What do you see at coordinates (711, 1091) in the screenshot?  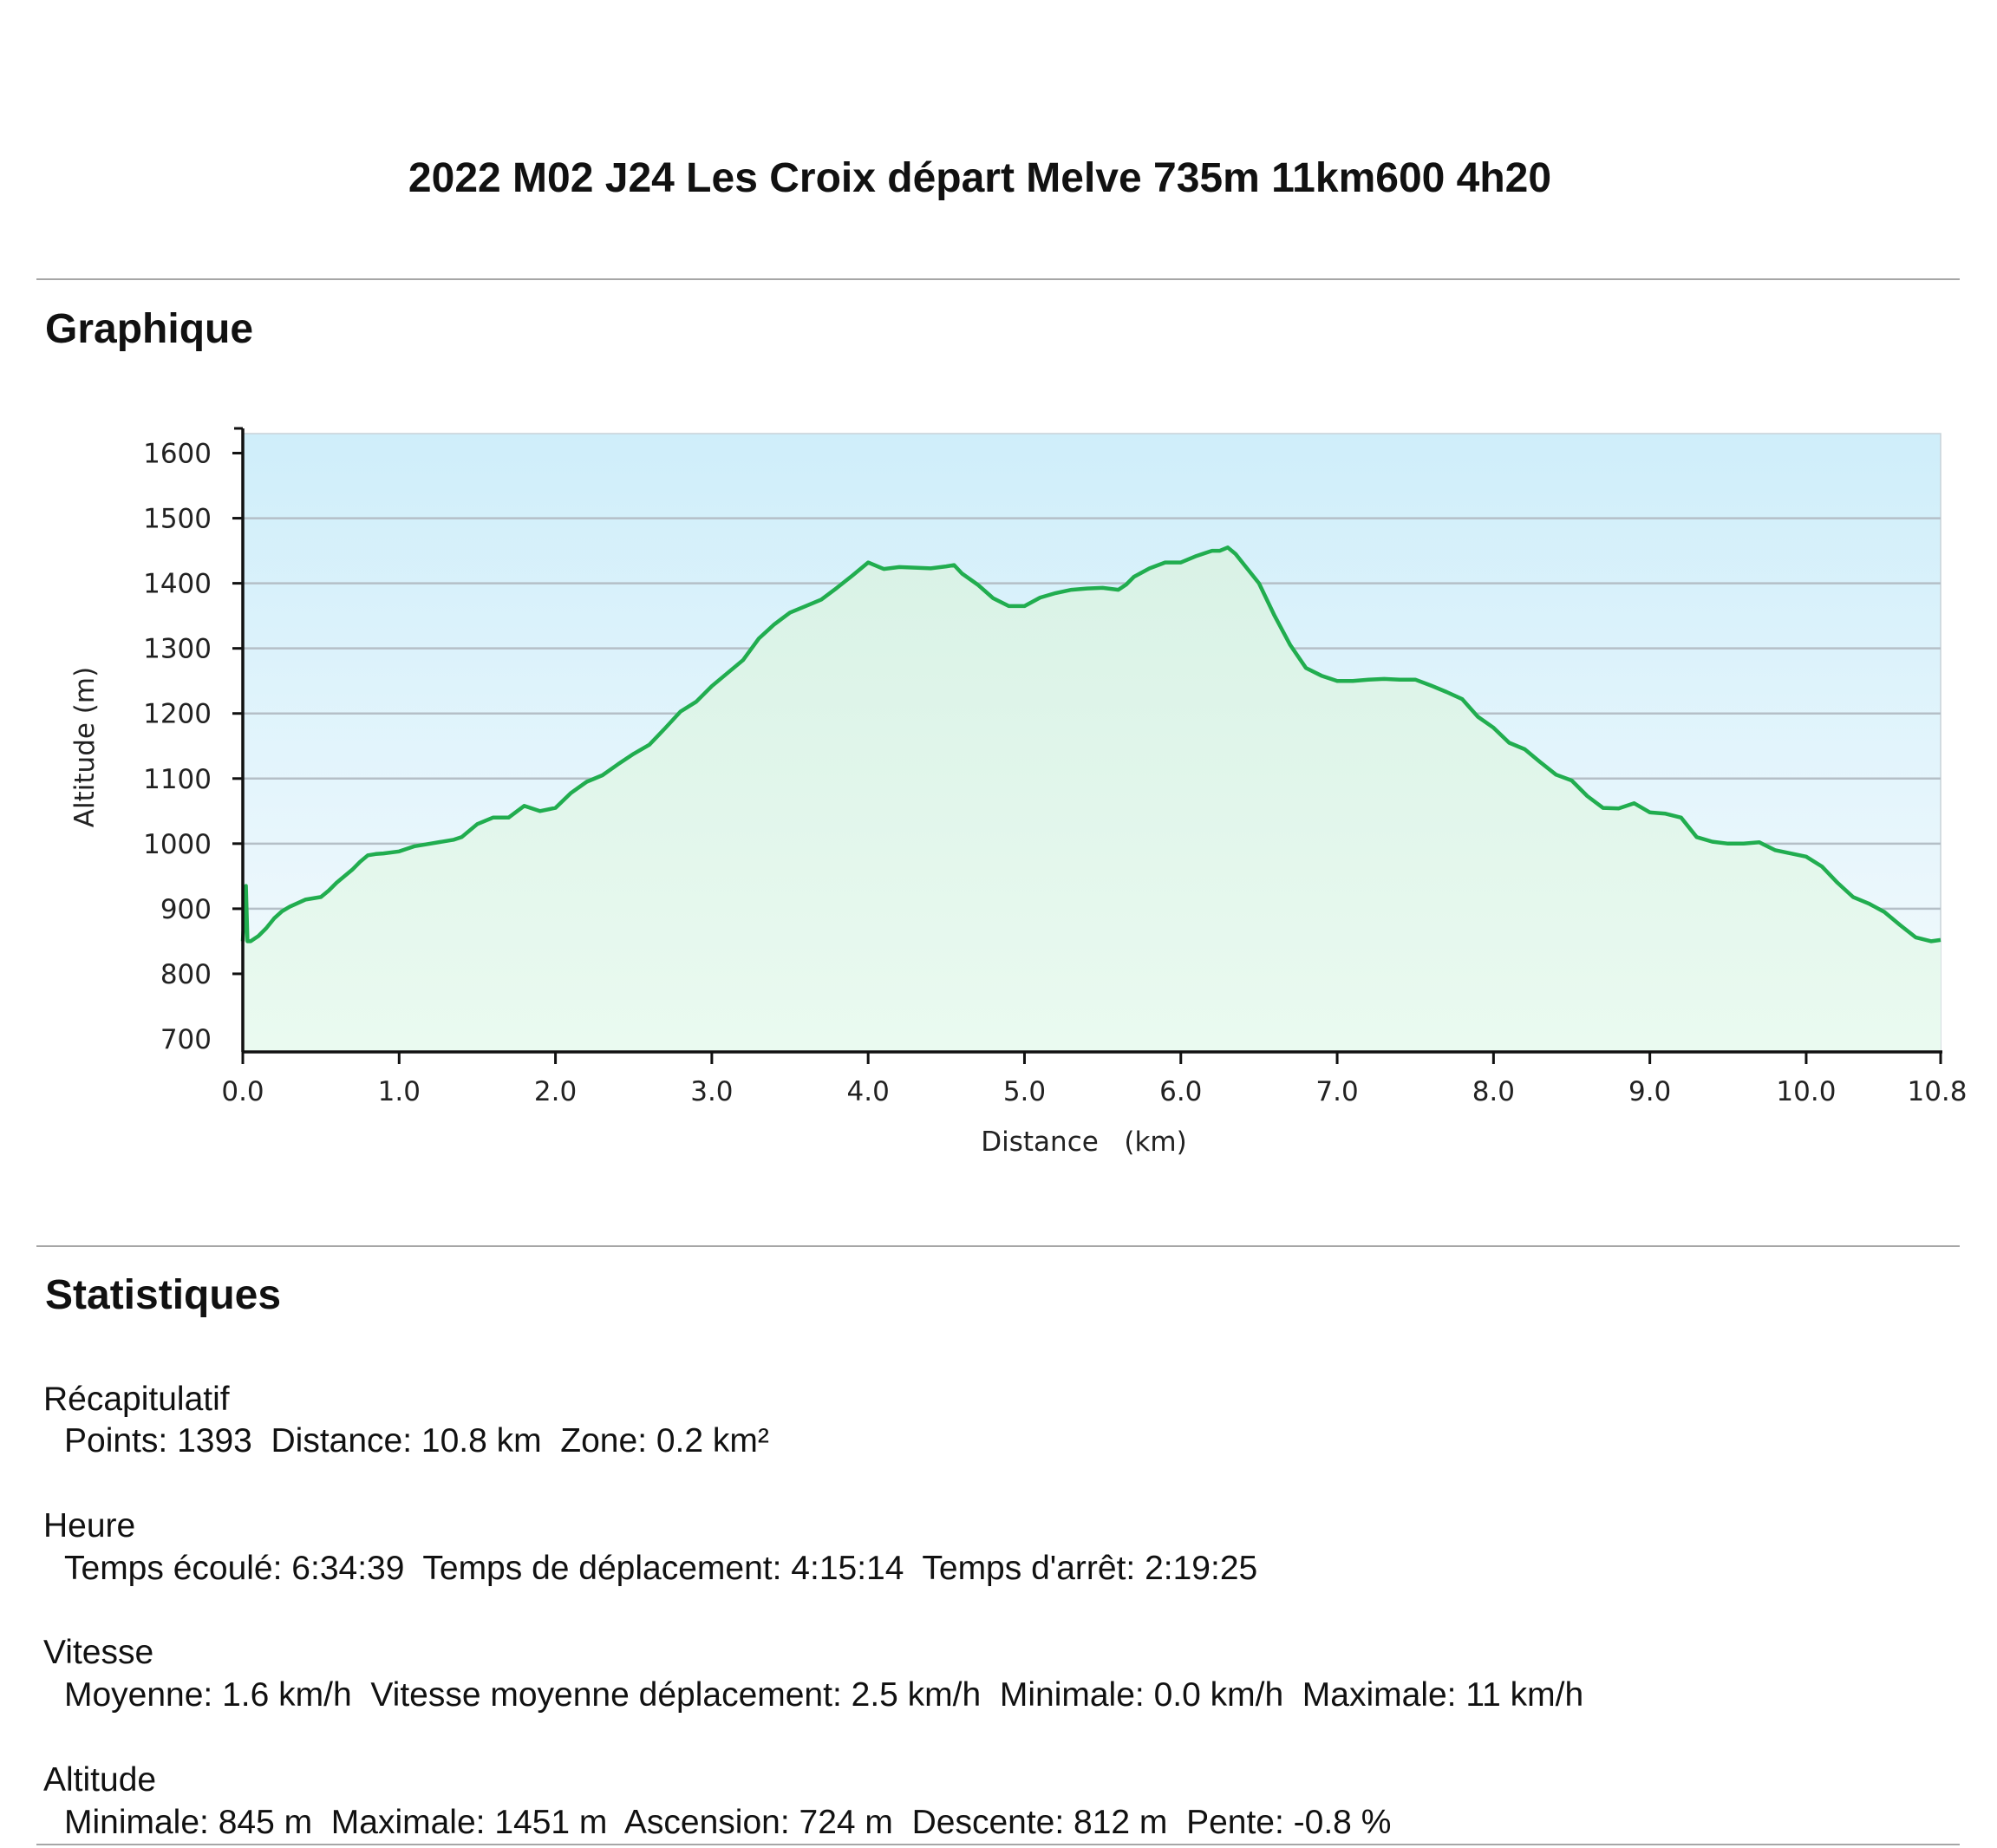 I see `x-tick-label-3: 3.0` at bounding box center [711, 1091].